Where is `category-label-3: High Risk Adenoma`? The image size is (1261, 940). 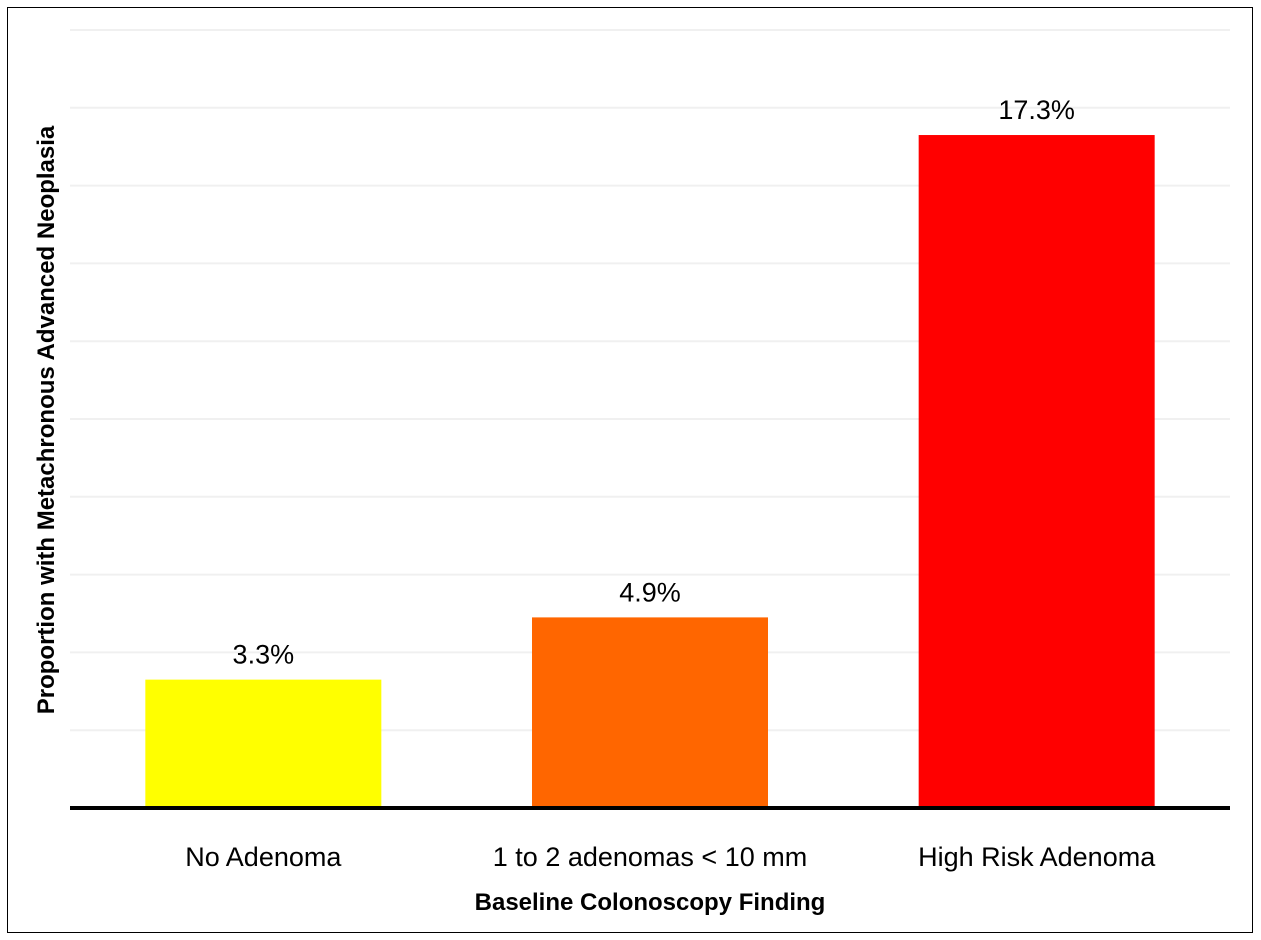
category-label-3: High Risk Adenoma is located at coordinates (1037, 857).